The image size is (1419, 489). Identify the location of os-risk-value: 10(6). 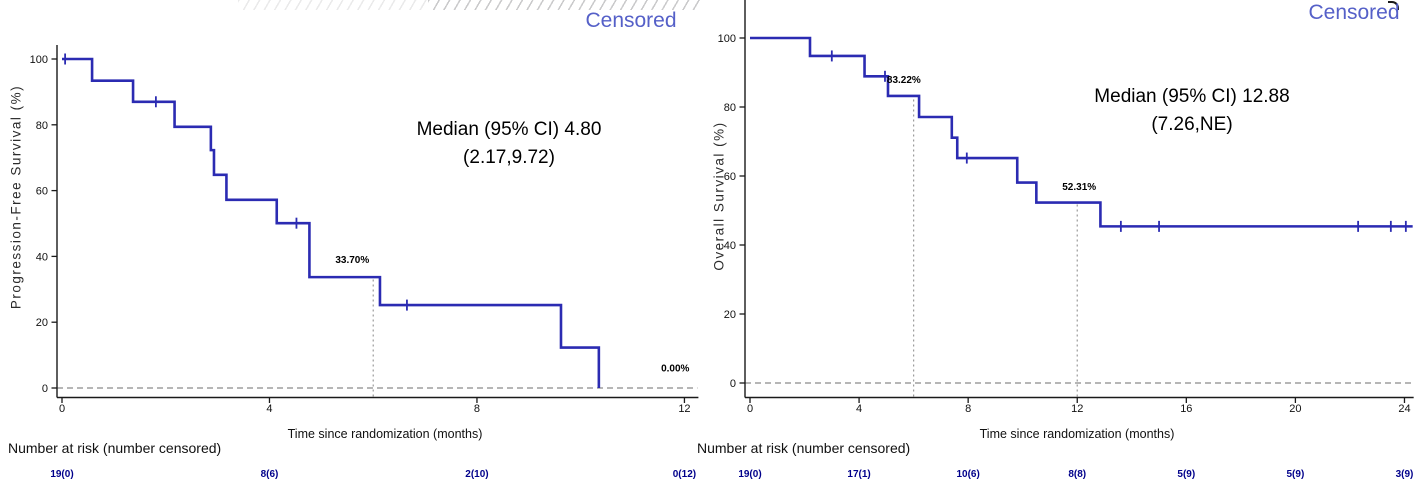
(967, 474).